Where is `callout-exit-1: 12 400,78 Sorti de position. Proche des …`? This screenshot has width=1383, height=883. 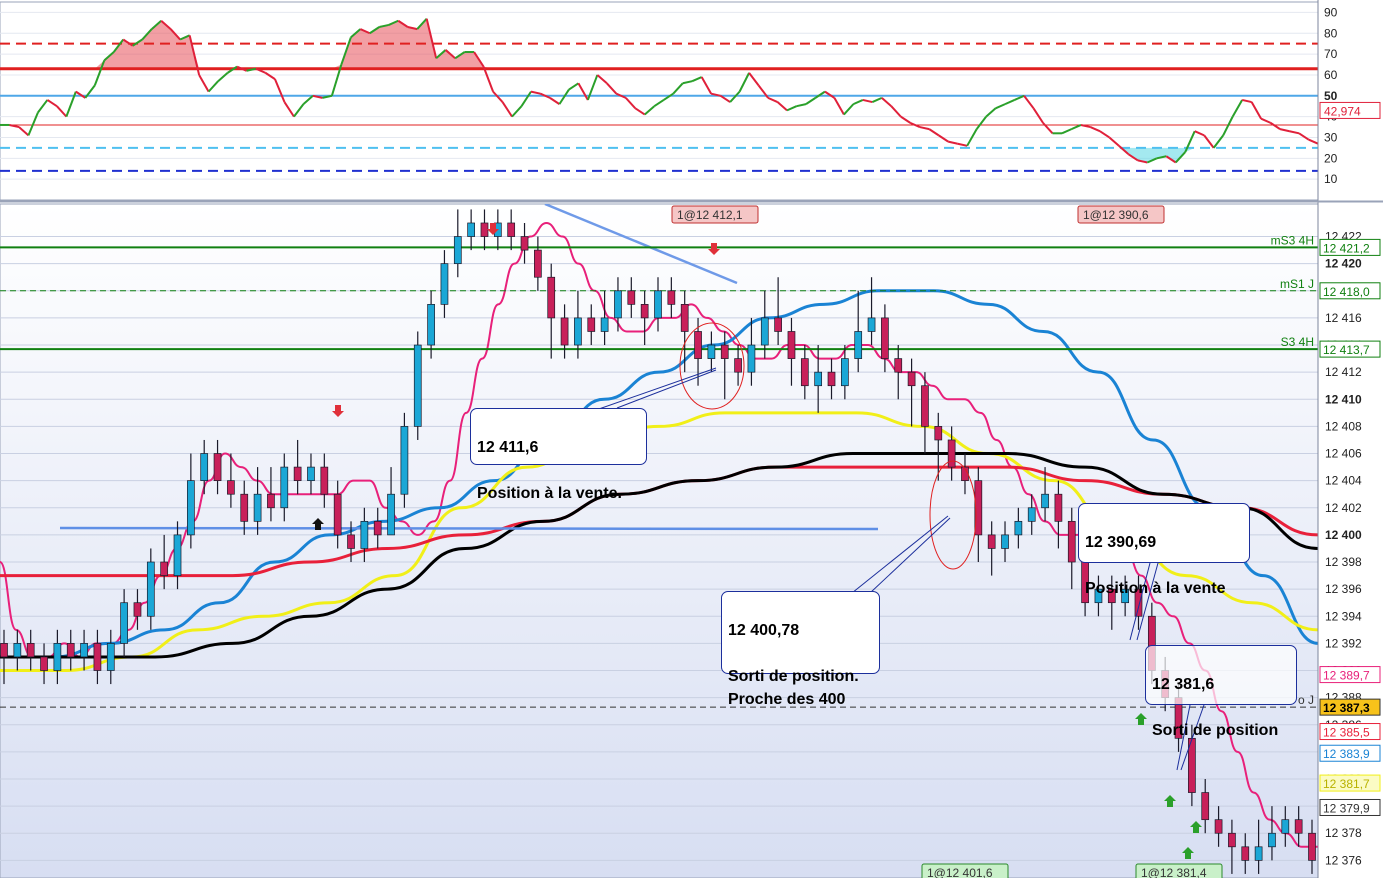 callout-exit-1: 12 400,78 Sorti de position. Proche des … is located at coordinates (800, 649).